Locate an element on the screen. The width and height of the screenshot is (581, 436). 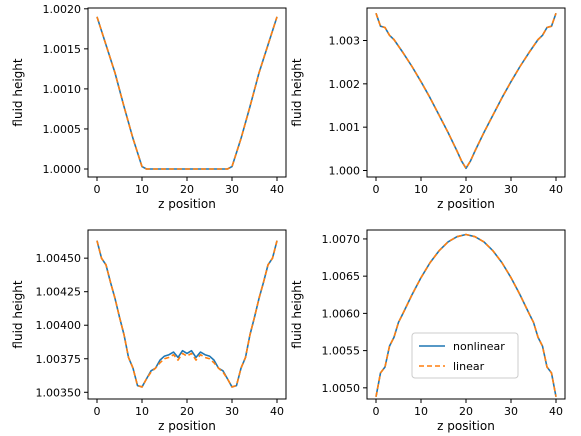
y-tick-label: 1.0065 is located at coordinates (341, 276).